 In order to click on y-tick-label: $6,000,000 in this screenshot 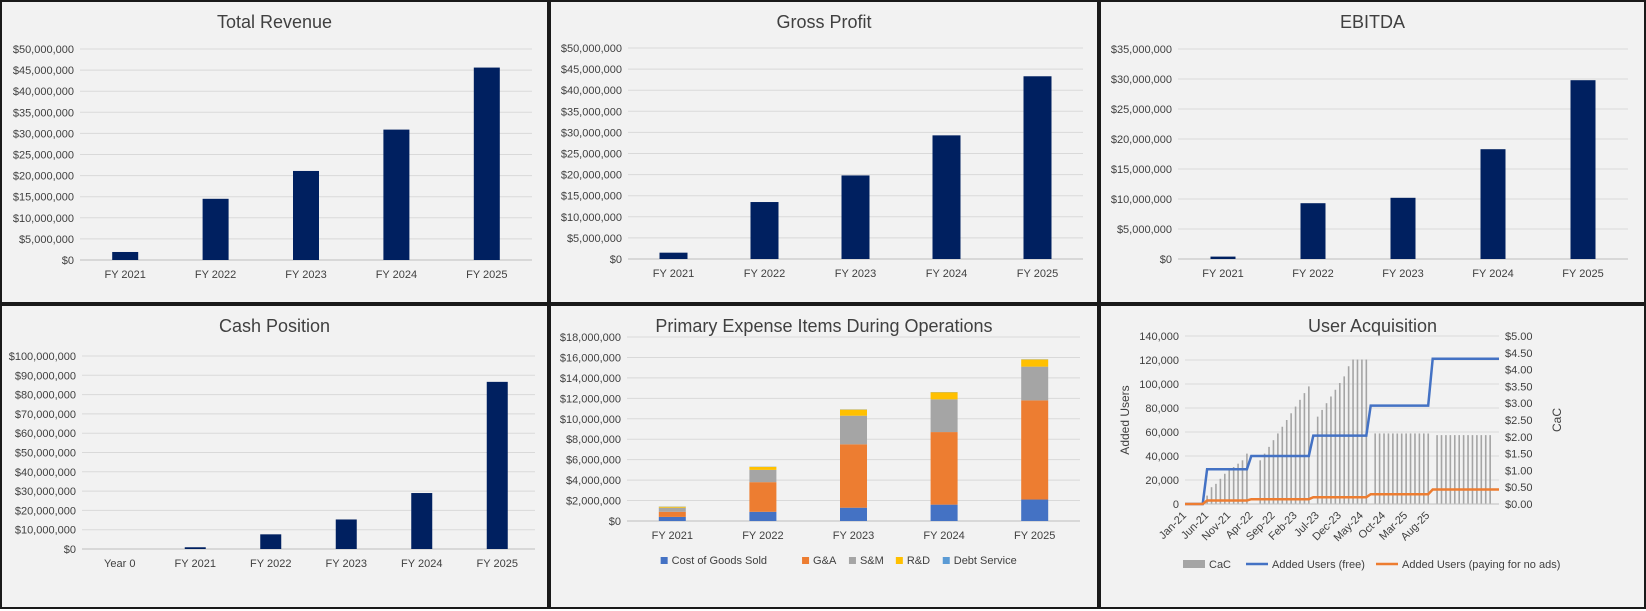, I will do `click(593, 461)`.